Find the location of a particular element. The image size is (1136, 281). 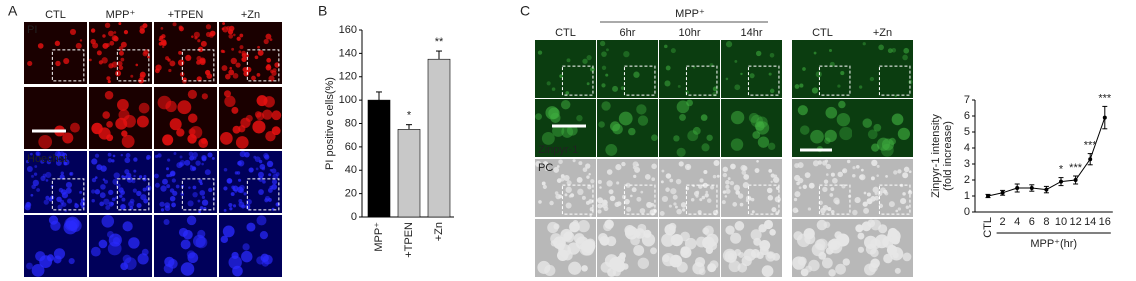

x-tick-label: MPP⁺ is located at coordinates (379, 237).